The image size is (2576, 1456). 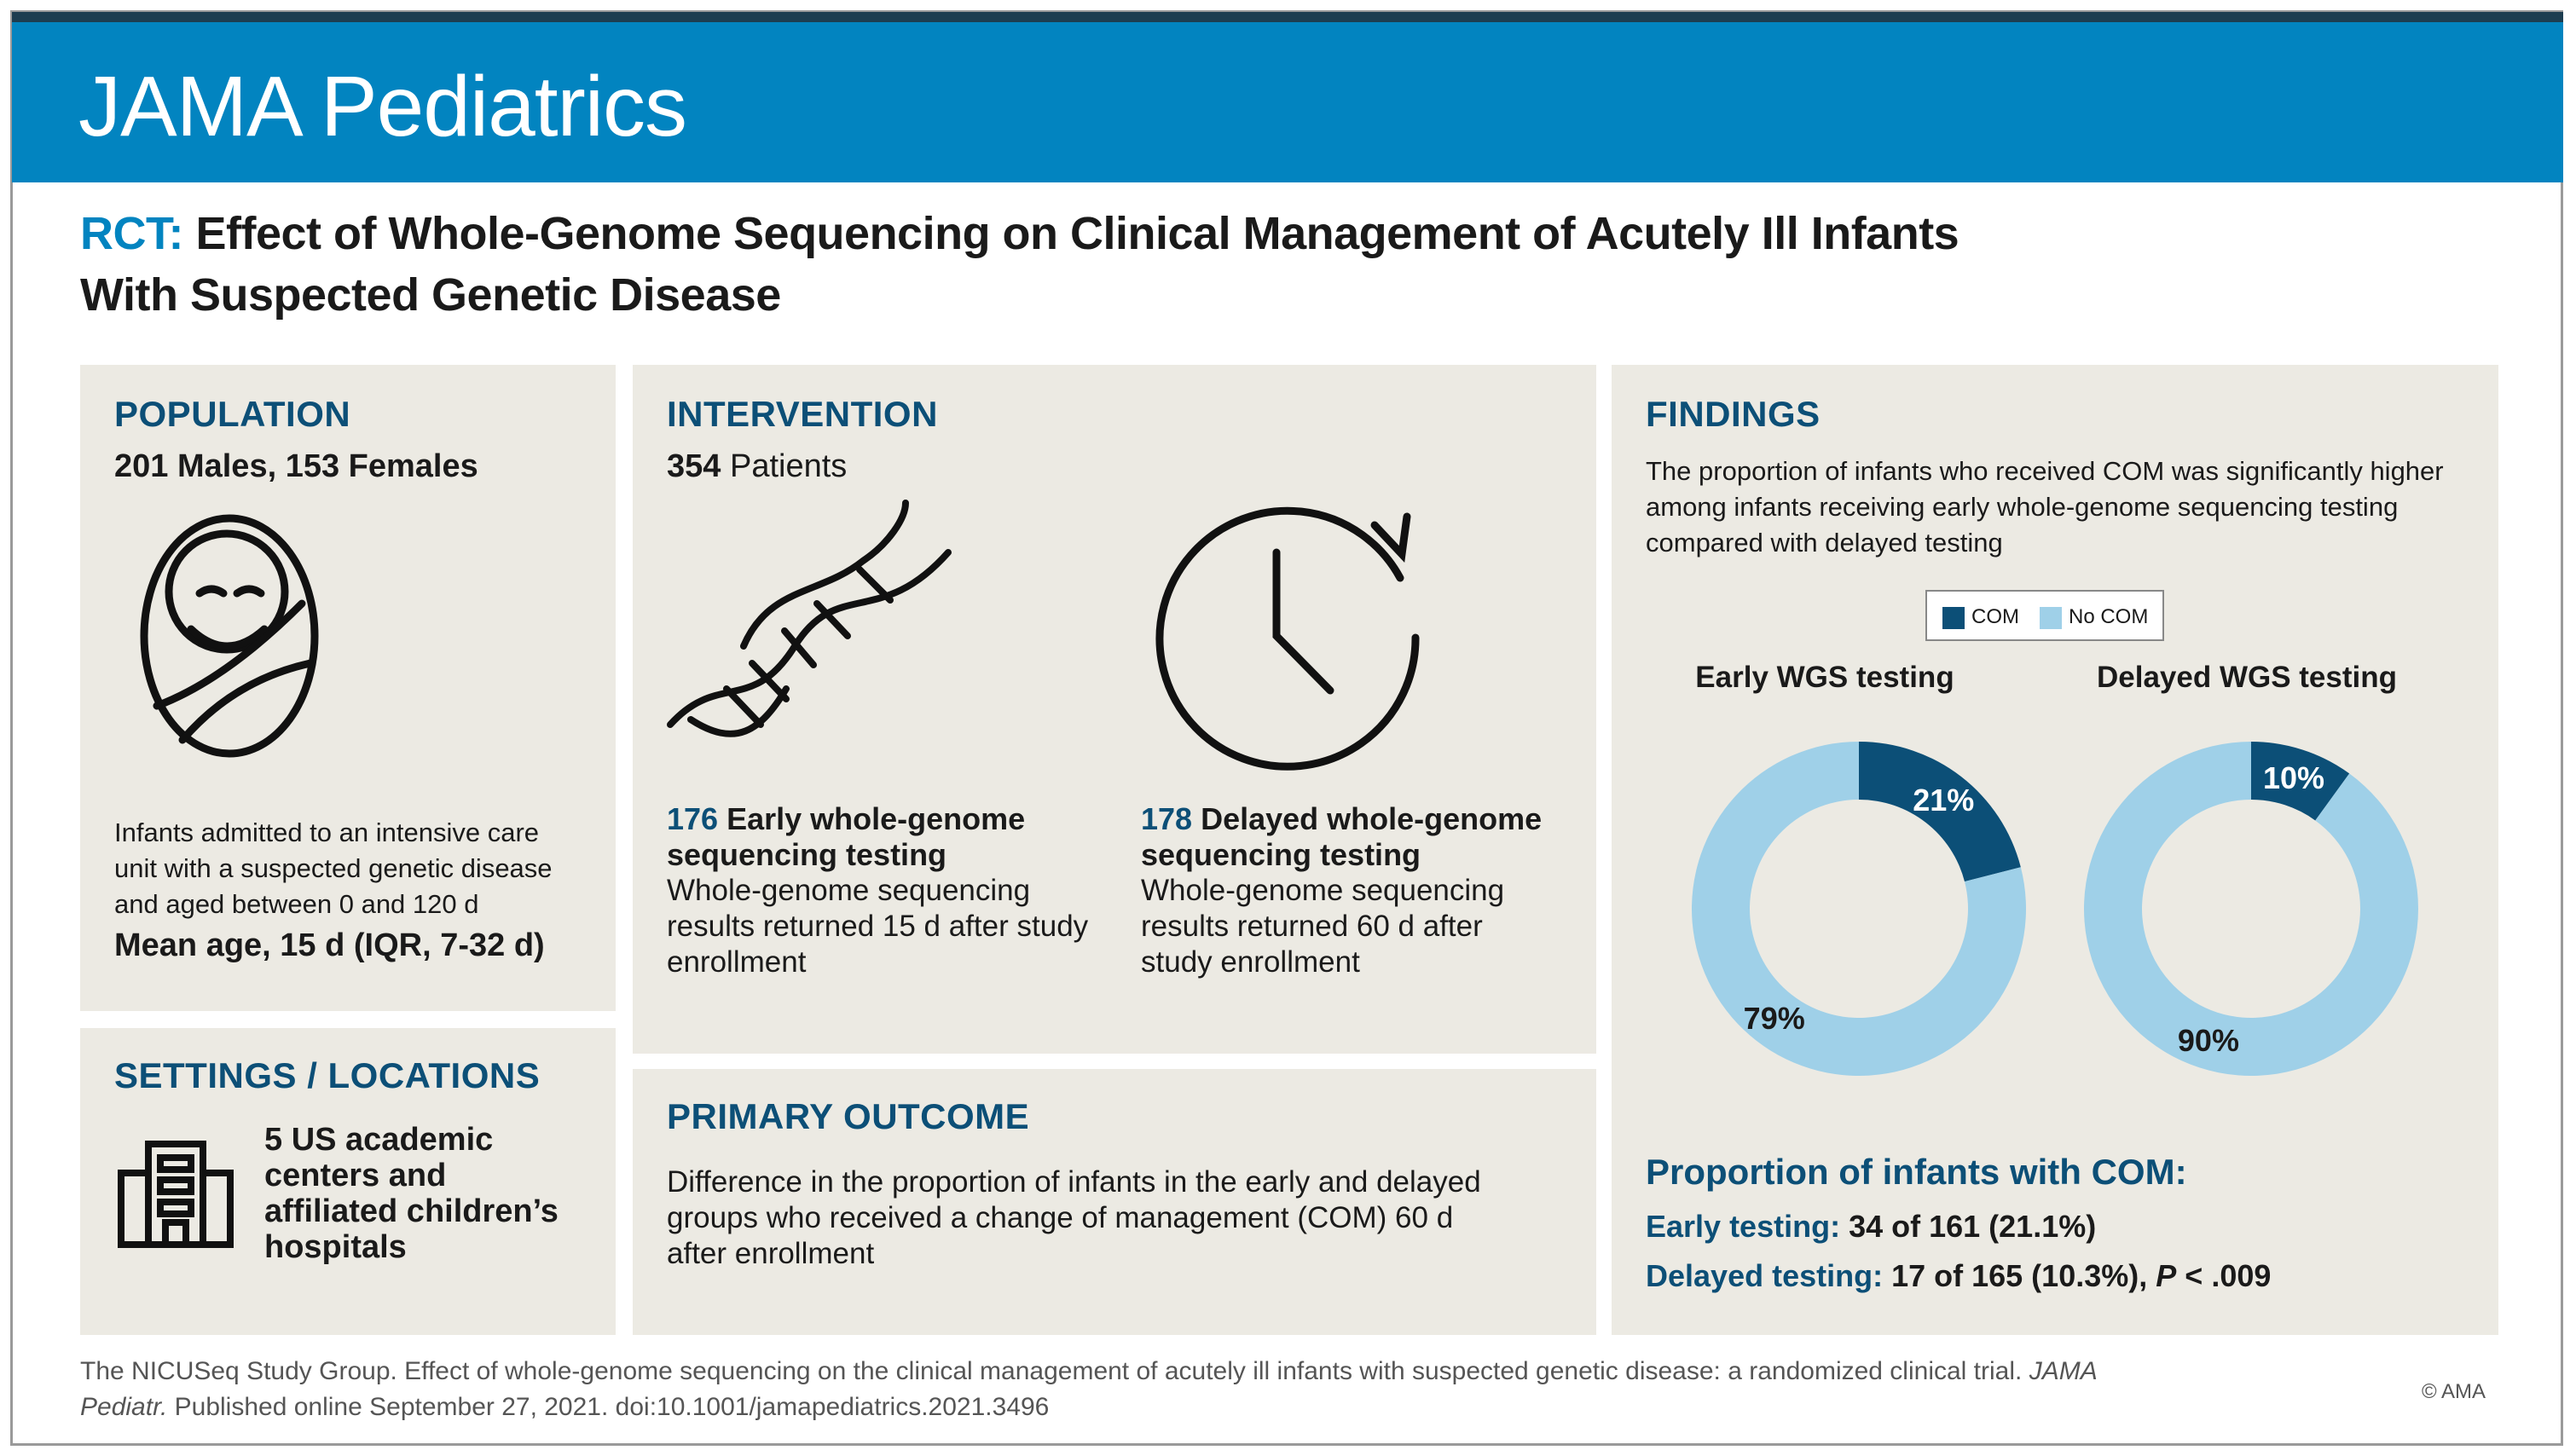 What do you see at coordinates (1944, 800) in the screenshot?
I see `early-label-com: 21%` at bounding box center [1944, 800].